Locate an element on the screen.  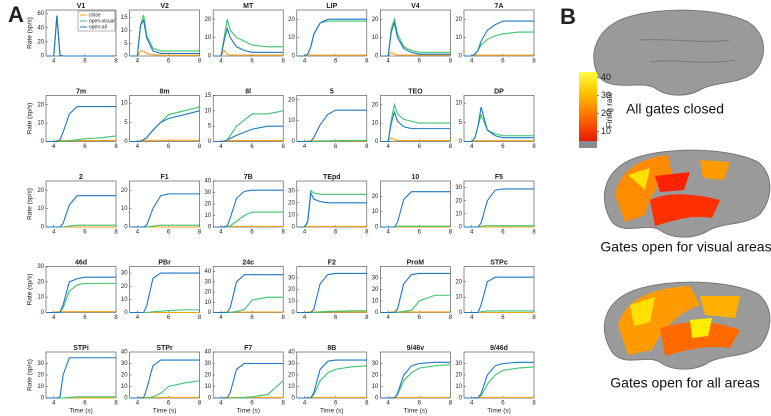
legend-label: open-visual is located at coordinates (102, 21).